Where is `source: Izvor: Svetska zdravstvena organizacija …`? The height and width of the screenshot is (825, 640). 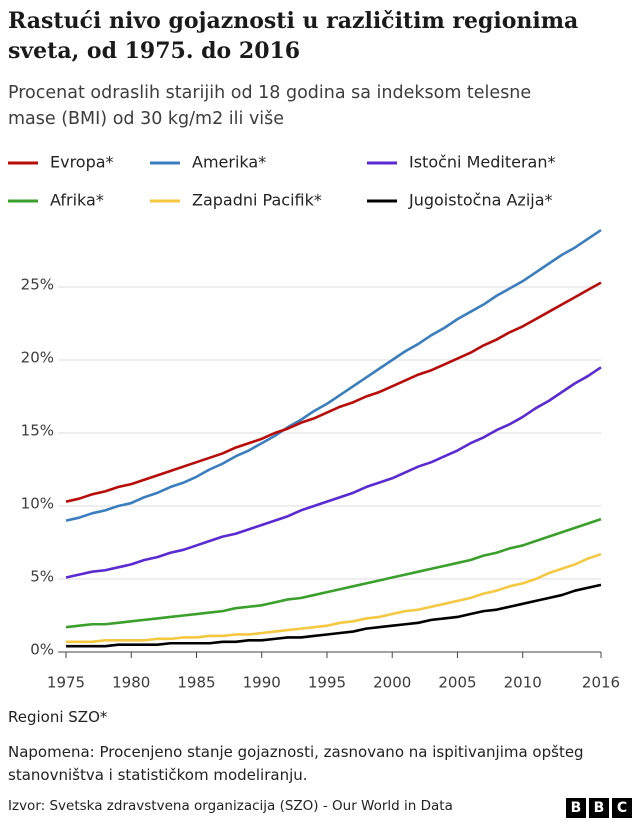 source: Izvor: Svetska zdravstvena organizacija … is located at coordinates (230, 806).